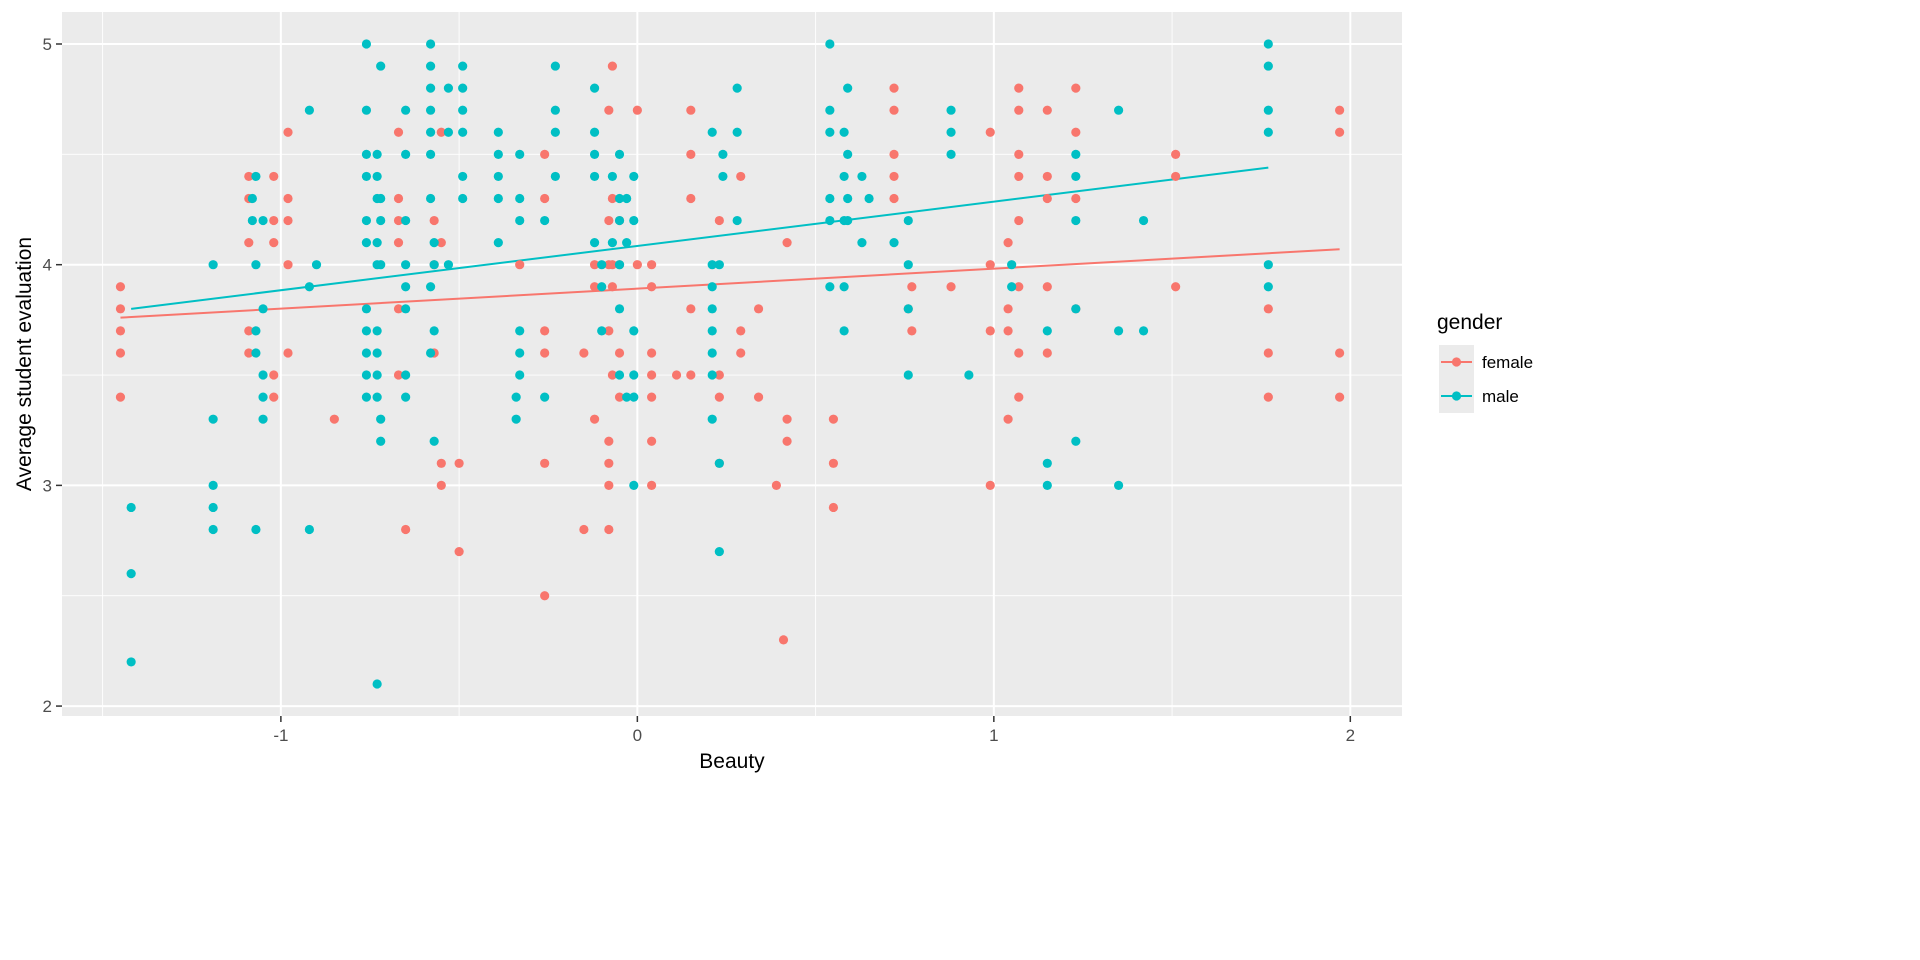 The height and width of the screenshot is (960, 1920). Describe the element at coordinates (1350, 735) in the screenshot. I see `x-tick-label: 2` at that location.